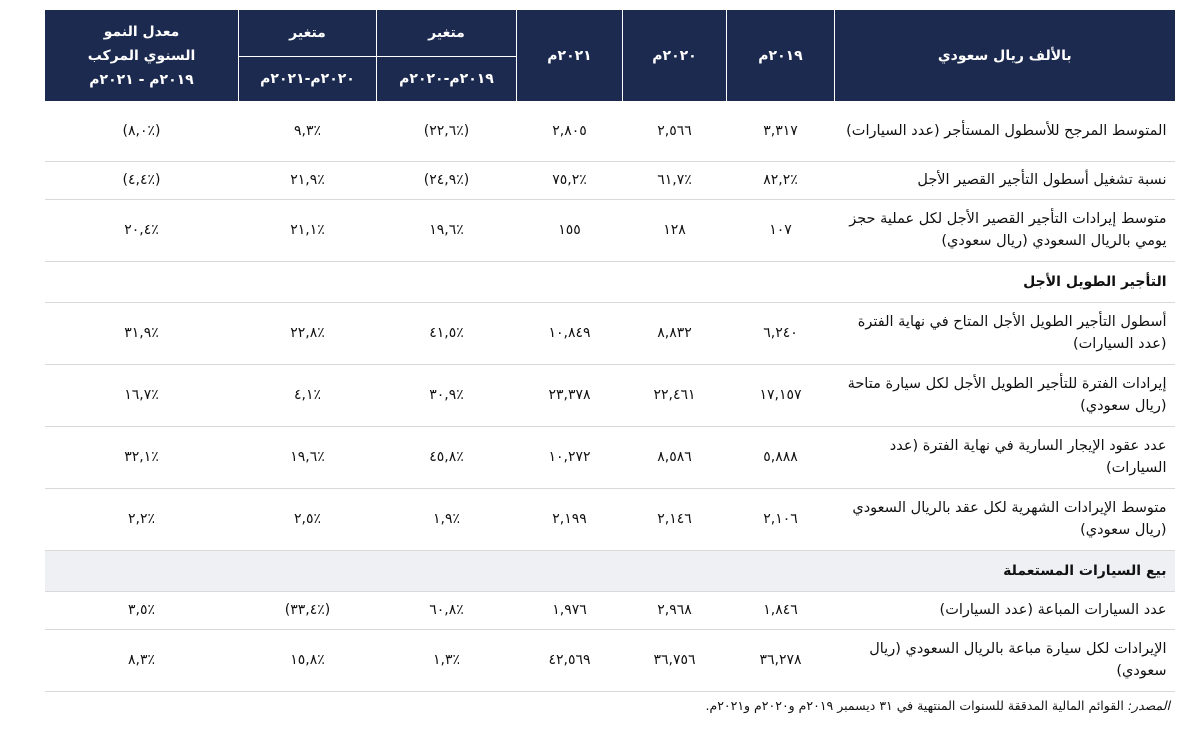 This screenshot has width=1179, height=730. Describe the element at coordinates (1004, 55) in the screenshot. I see `header-label: بالألف ريال سعودي` at that location.